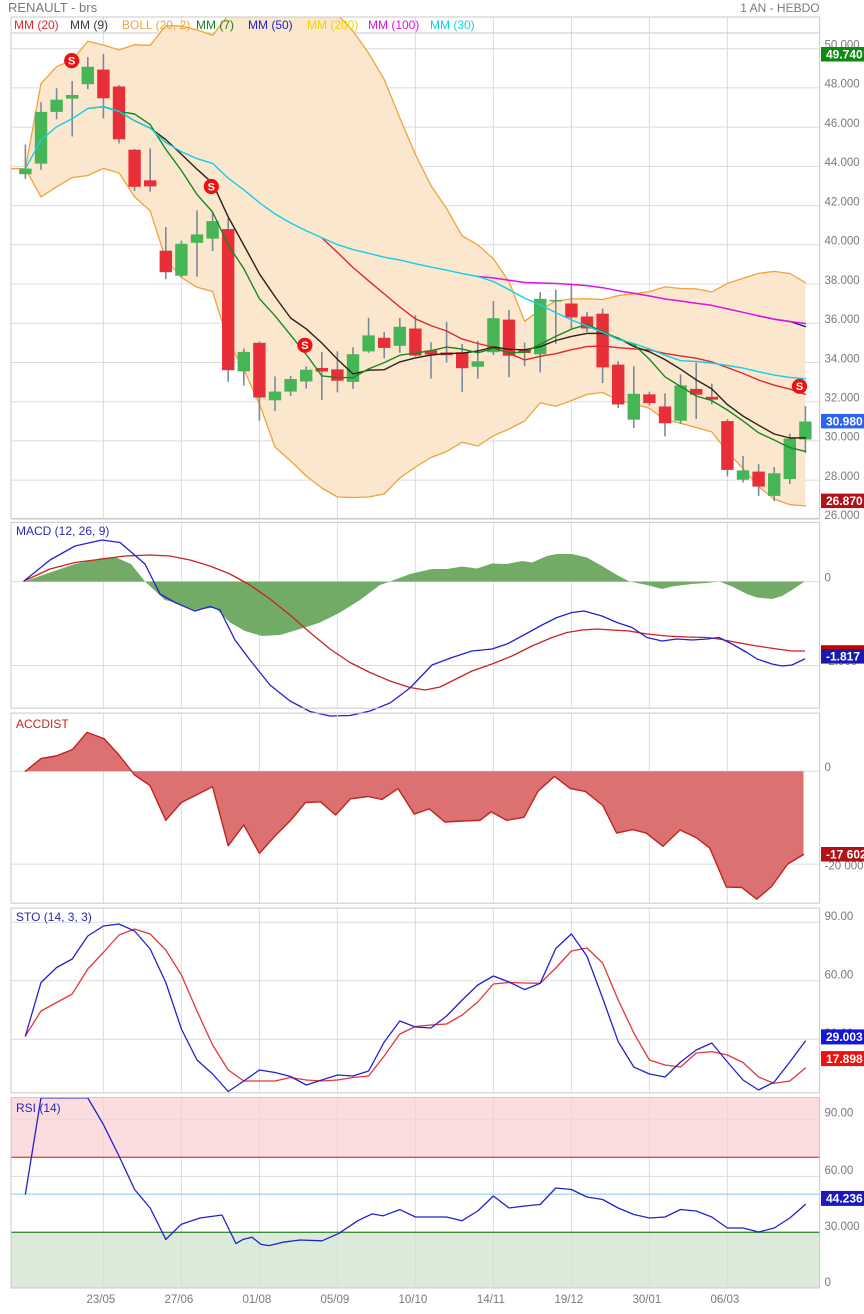 The image size is (864, 1314). I want to click on svg-text: 06/03, so click(725, 1300).